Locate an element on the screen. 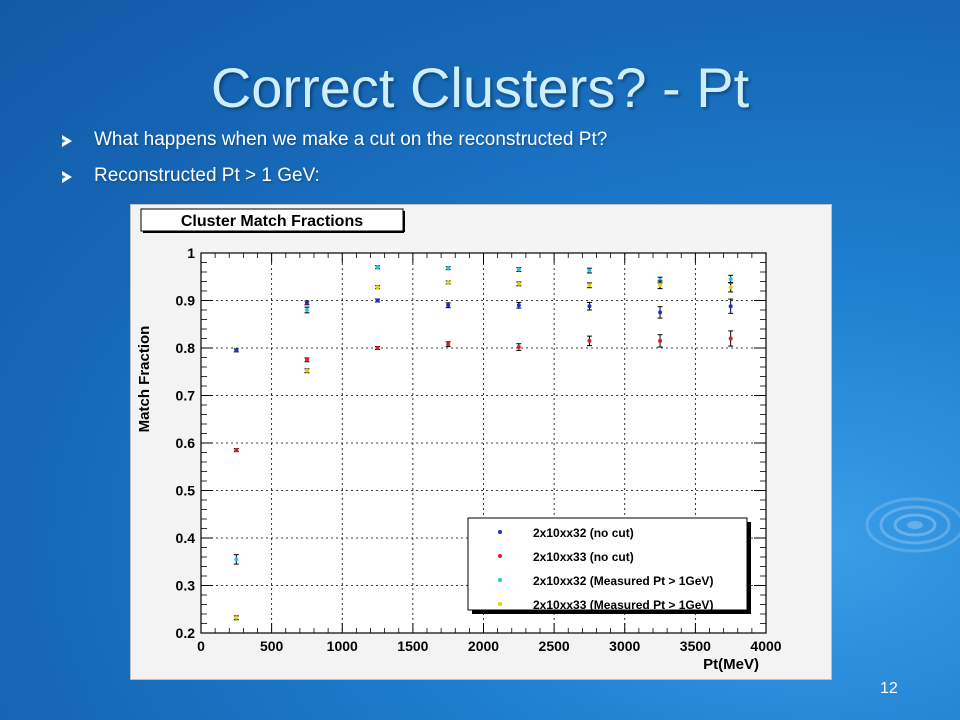 This screenshot has width=960, height=720. y-tick-label: 0.2 is located at coordinates (186, 633).